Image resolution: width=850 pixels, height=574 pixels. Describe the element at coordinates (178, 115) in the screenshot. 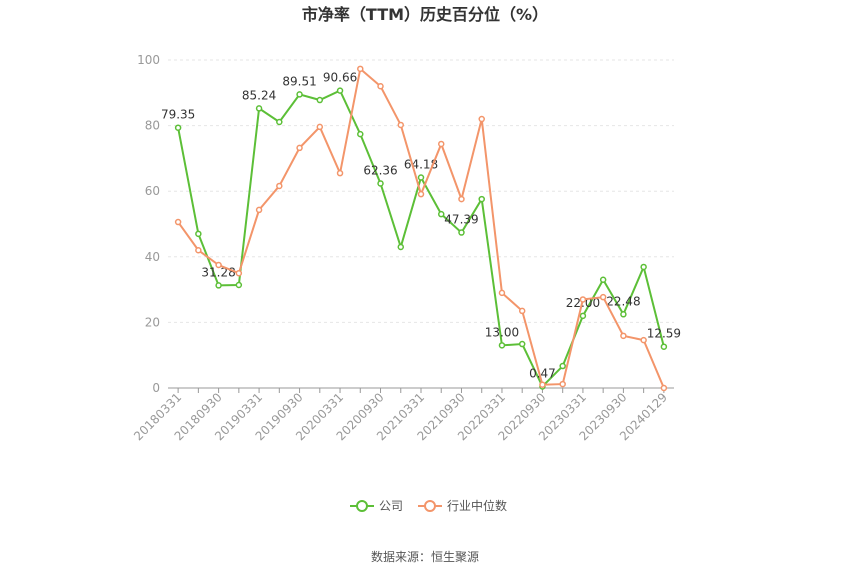

I see `data-label: 79.35` at that location.